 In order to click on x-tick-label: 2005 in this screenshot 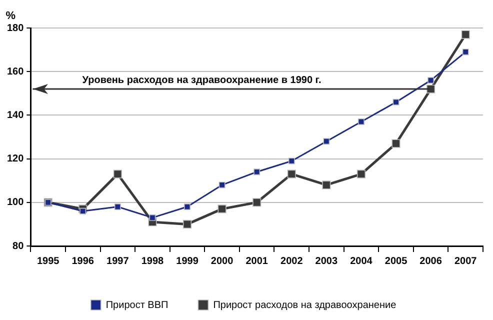, I will do `click(396, 261)`.